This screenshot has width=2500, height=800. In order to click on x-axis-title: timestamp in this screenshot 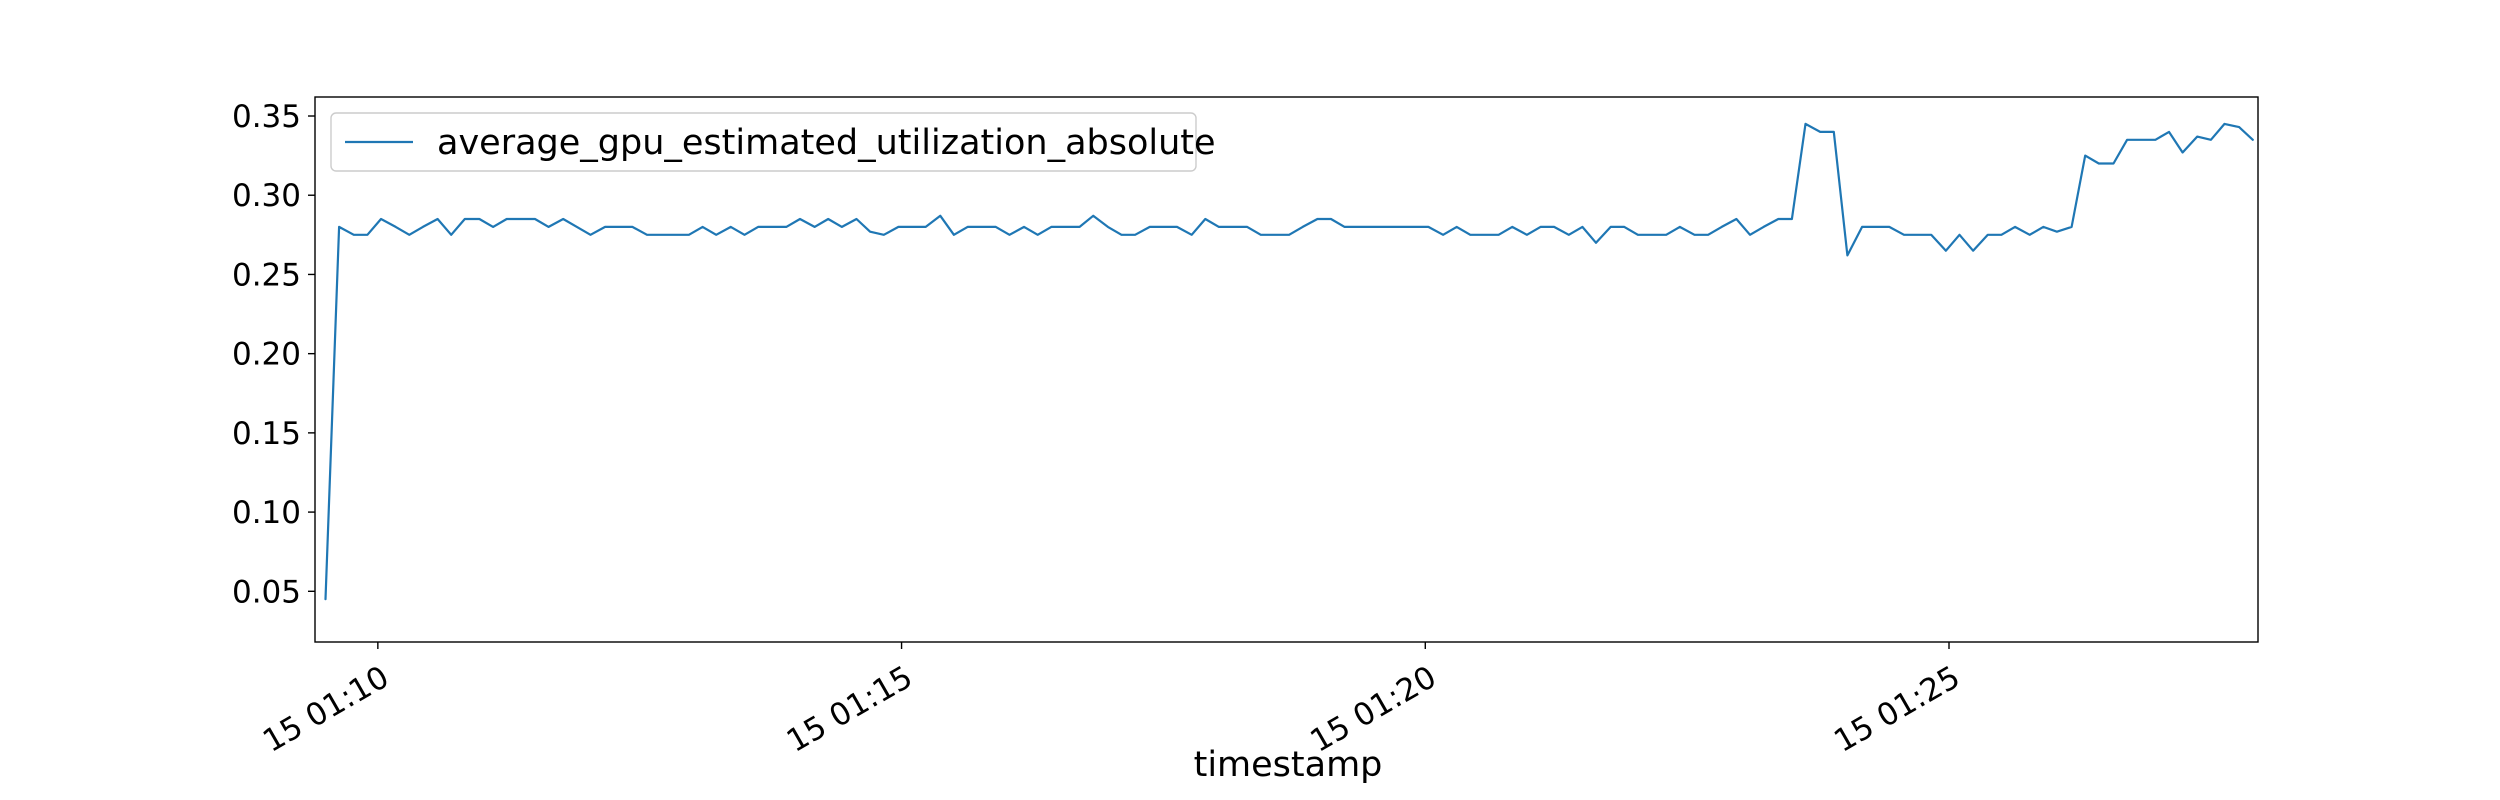, I will do `click(1288, 765)`.